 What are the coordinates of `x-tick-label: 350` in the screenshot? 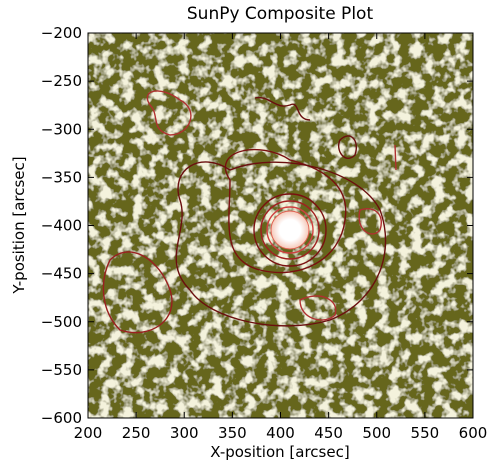 It's located at (232, 433).